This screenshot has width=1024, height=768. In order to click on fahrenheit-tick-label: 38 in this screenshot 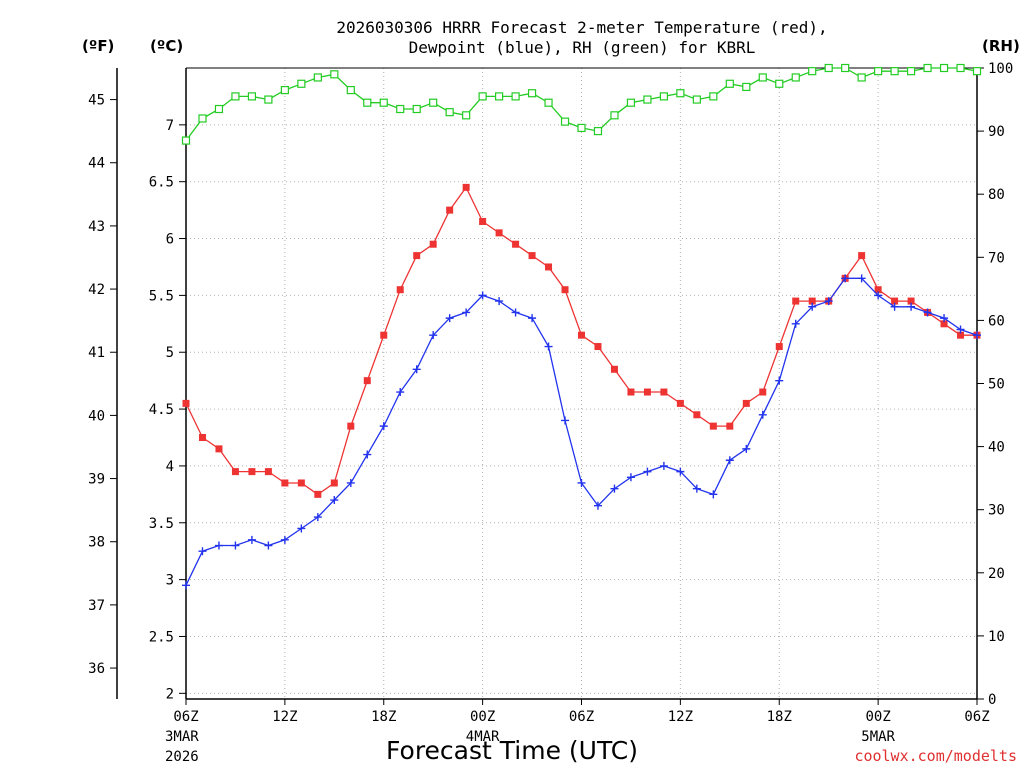, I will do `click(96, 543)`.